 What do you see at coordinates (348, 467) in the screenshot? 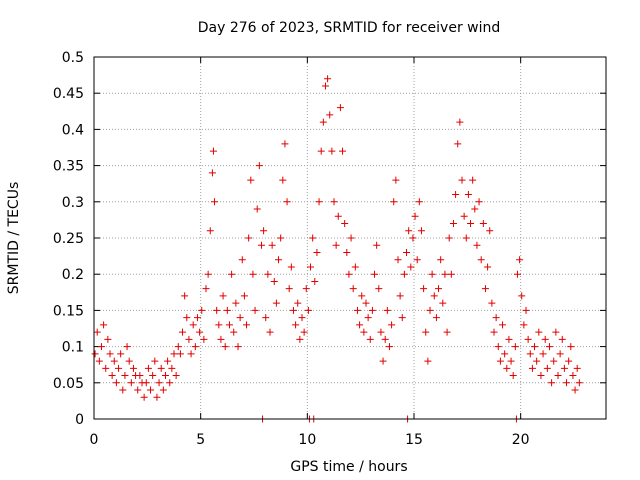
I see `x-axis-label: GPS time / hours` at bounding box center [348, 467].